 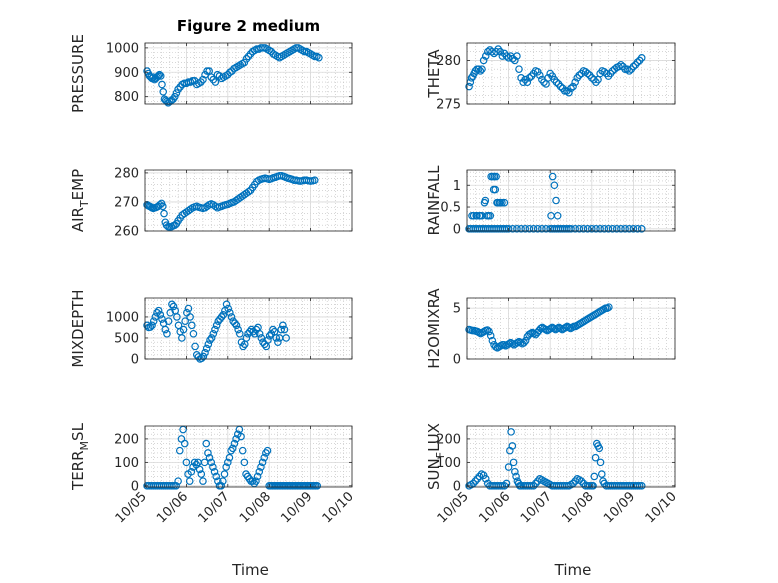 What do you see at coordinates (126, 202) in the screenshot?
I see `y-tick-label: 270` at bounding box center [126, 202].